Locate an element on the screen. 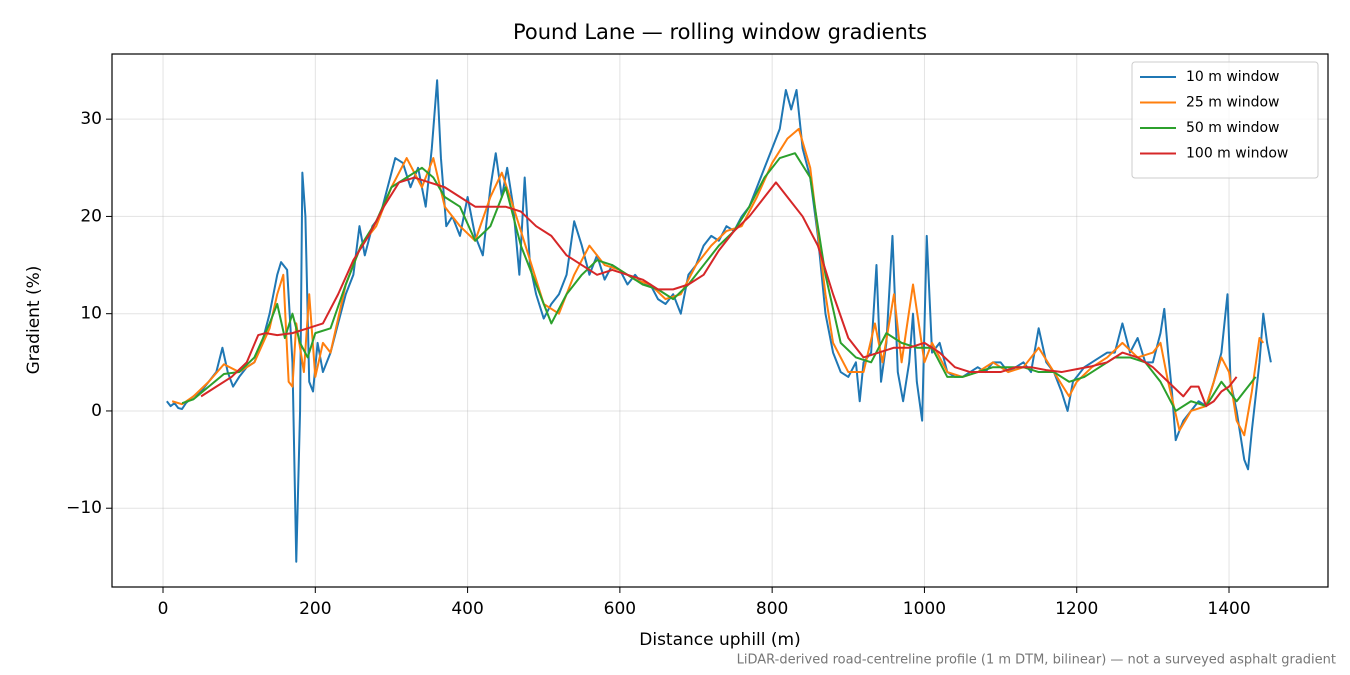 The height and width of the screenshot is (675, 1350). x-tick-label: 0 is located at coordinates (163, 609).